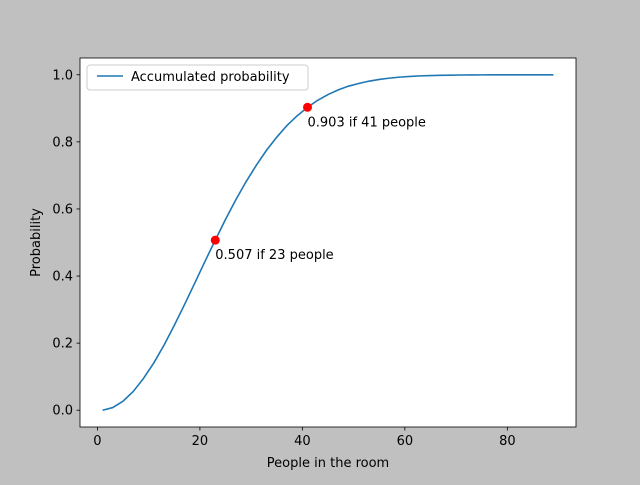 This screenshot has height=485, width=640. What do you see at coordinates (367, 122) in the screenshot?
I see `point-annotation-1: 0.903 if 41 people` at bounding box center [367, 122].